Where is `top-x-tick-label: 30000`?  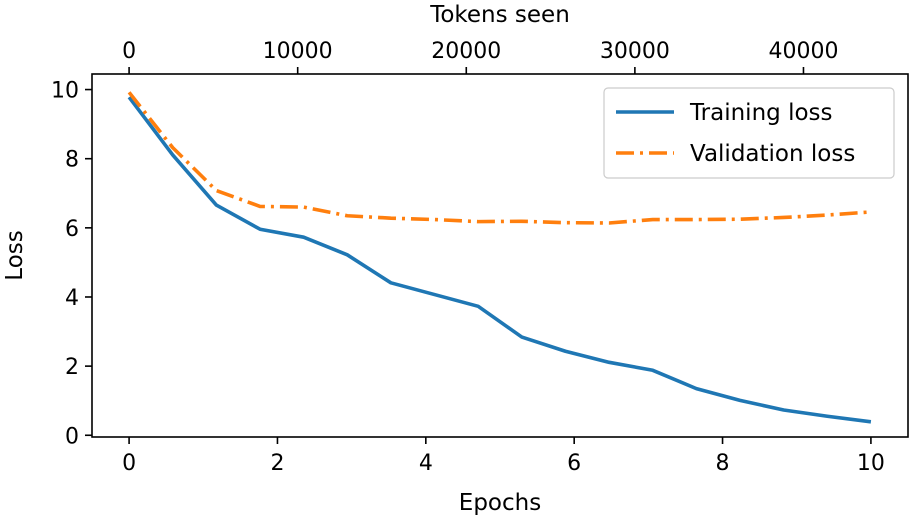 top-x-tick-label: 30000 is located at coordinates (635, 51).